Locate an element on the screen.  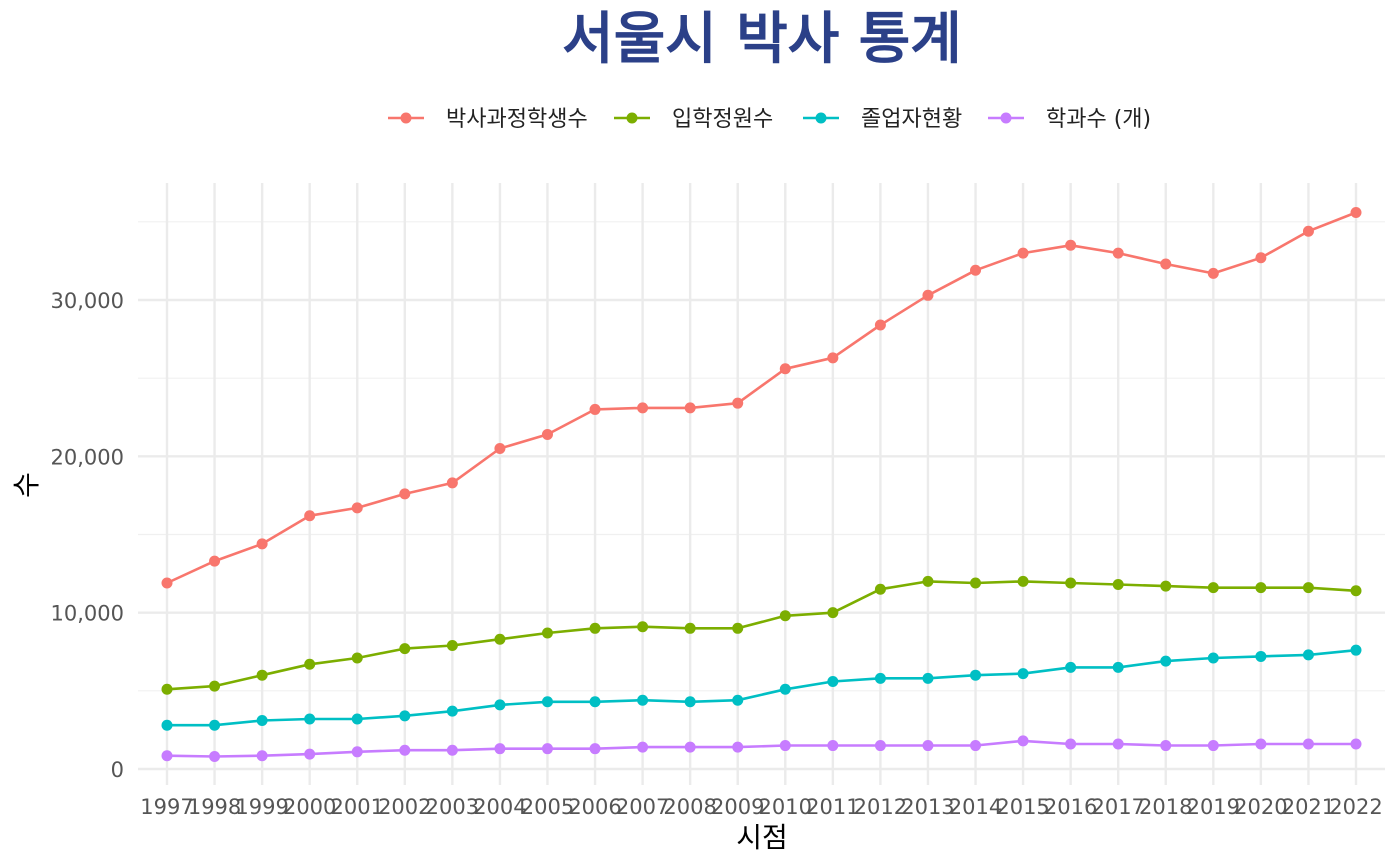
x-tick-label: 2015 is located at coordinates (1022, 807).